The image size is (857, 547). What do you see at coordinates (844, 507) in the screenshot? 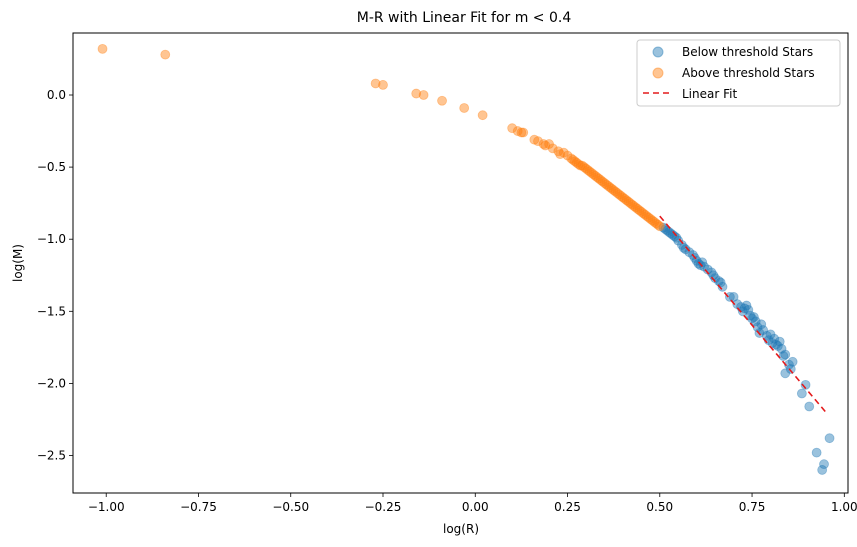
I see `x-tick-label: 1.00` at bounding box center [844, 507].